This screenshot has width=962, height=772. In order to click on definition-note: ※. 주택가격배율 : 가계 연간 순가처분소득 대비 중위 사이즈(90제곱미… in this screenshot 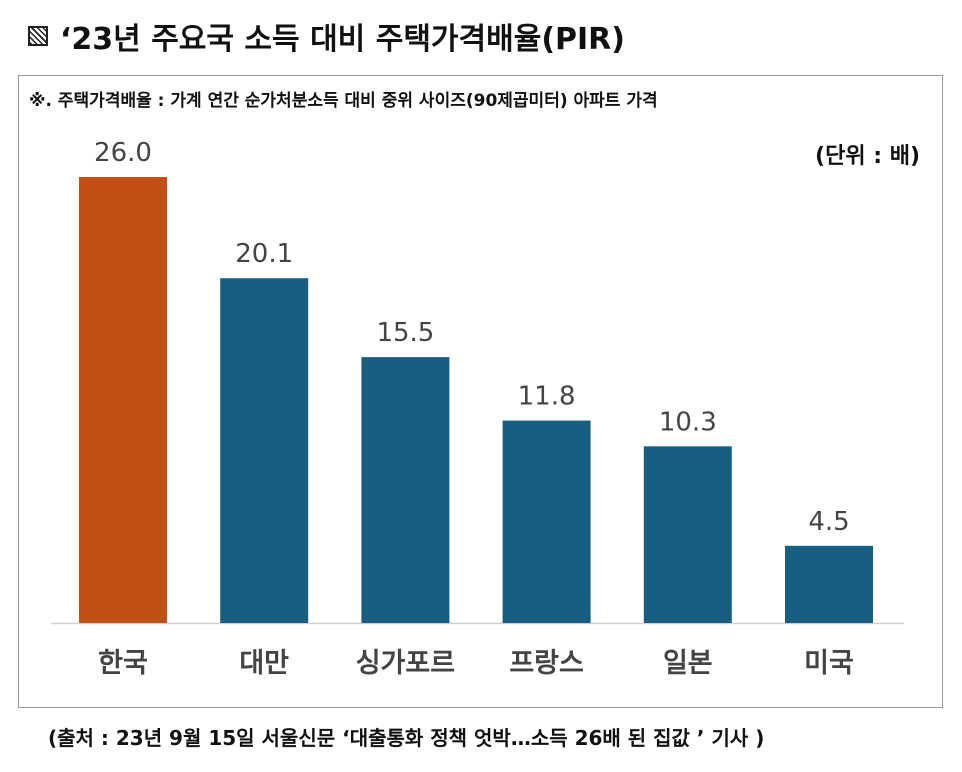, I will do `click(343, 101)`.